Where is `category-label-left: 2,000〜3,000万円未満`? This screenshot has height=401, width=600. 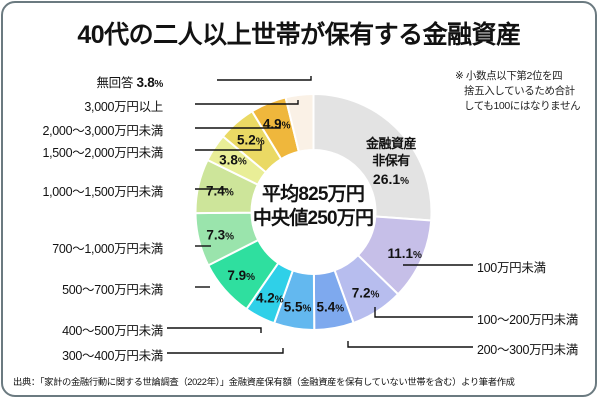 category-label-left: 2,000〜3,000万円未満 is located at coordinates (102, 129).